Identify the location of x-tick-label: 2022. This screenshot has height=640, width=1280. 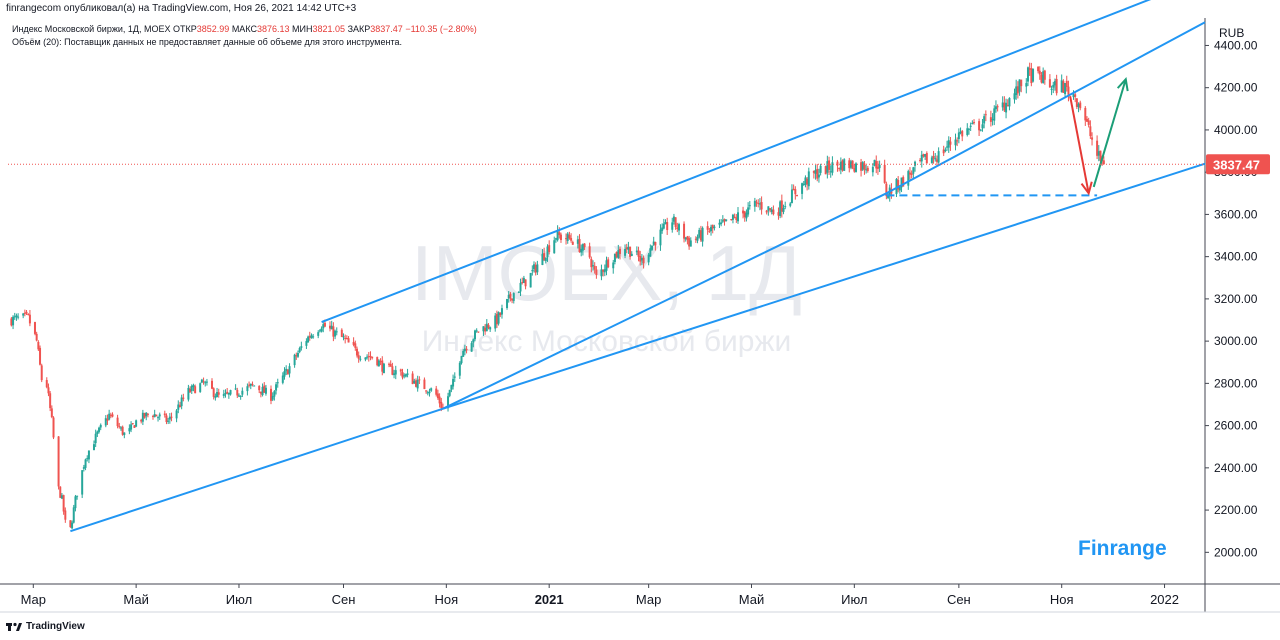
(1164, 599).